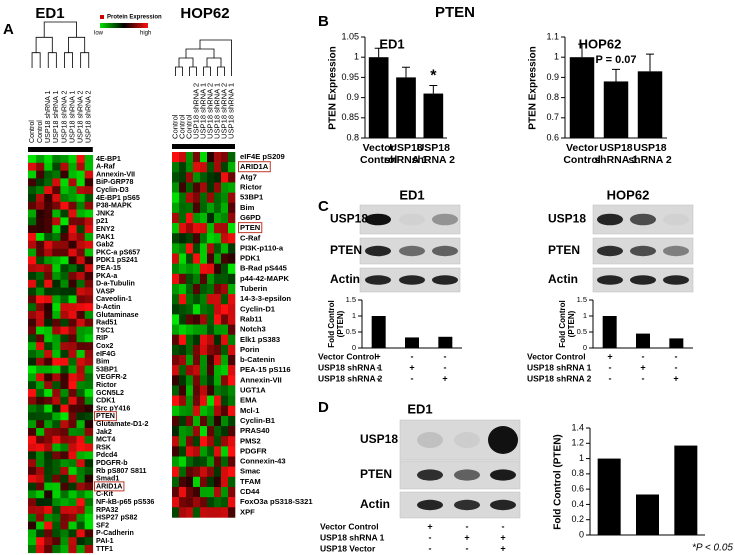 The image size is (735, 555). I want to click on row-label: Rb pS807 S811, so click(121, 471).